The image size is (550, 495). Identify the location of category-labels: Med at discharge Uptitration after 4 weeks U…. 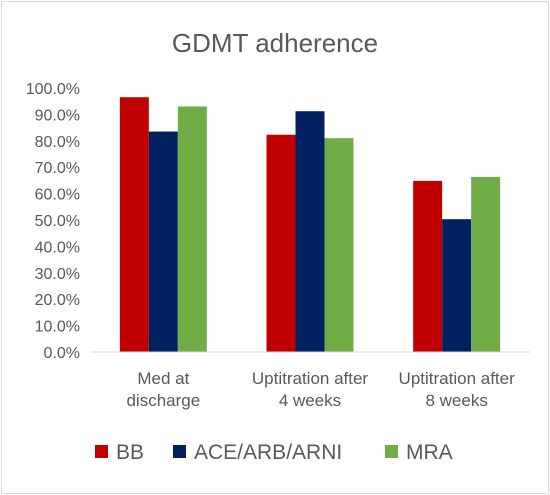
(320, 389).